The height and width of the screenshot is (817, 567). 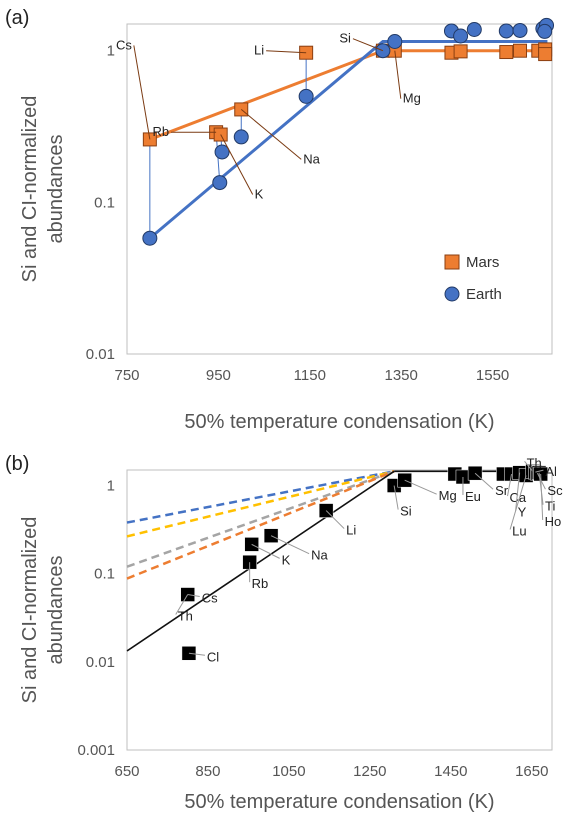 What do you see at coordinates (96, 750) in the screenshot?
I see `y-tick-label: 0.001` at bounding box center [96, 750].